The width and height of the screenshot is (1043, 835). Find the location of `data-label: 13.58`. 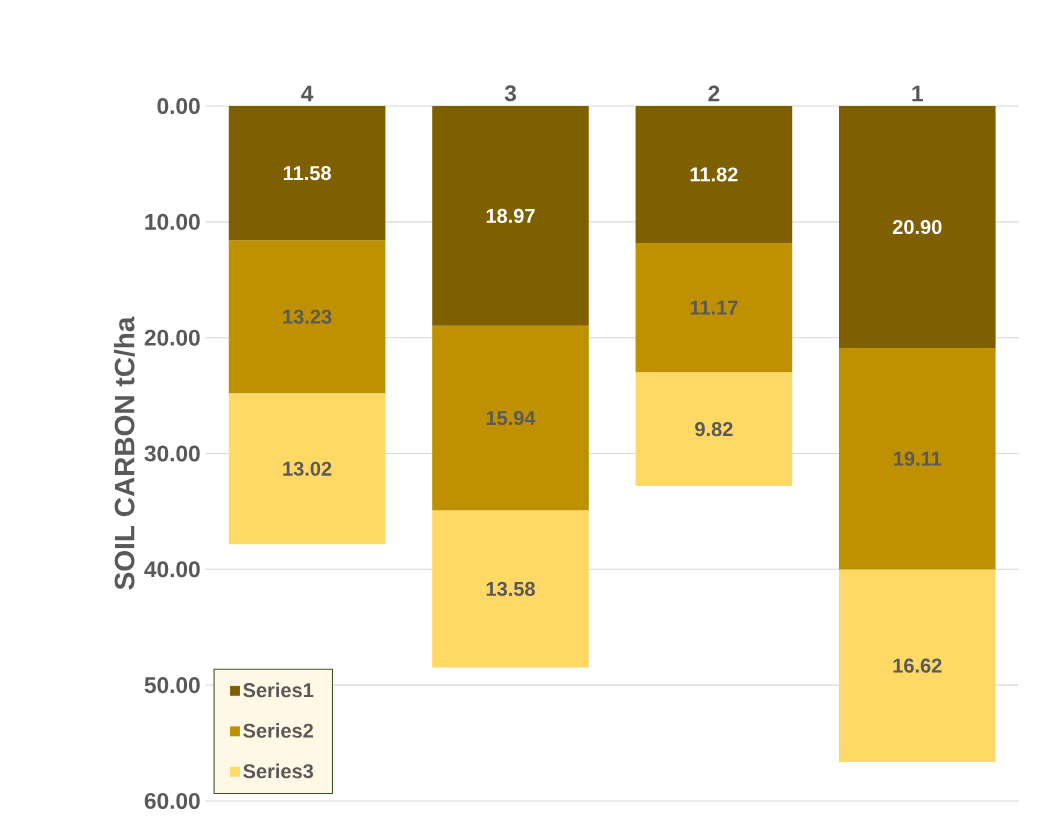

data-label: 13.58 is located at coordinates (510, 589).